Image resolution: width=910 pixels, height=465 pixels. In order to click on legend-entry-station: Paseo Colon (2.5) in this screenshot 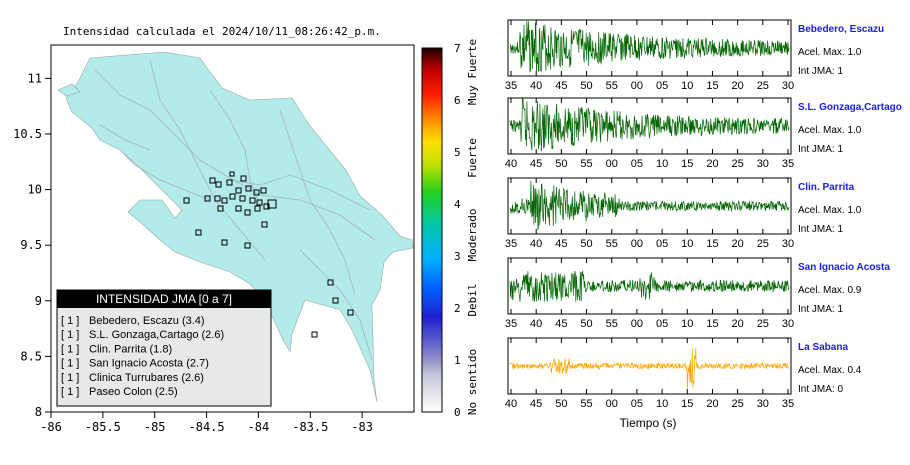, I will do `click(133, 392)`.